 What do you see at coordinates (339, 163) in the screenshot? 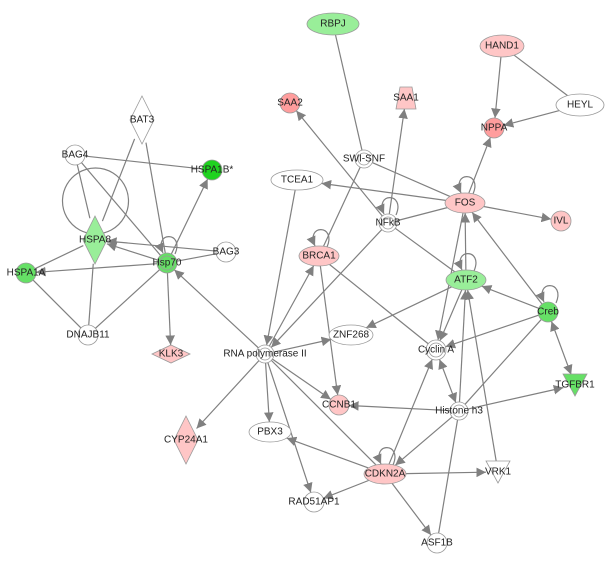
I see `edge-NFkB-SAA2` at bounding box center [339, 163].